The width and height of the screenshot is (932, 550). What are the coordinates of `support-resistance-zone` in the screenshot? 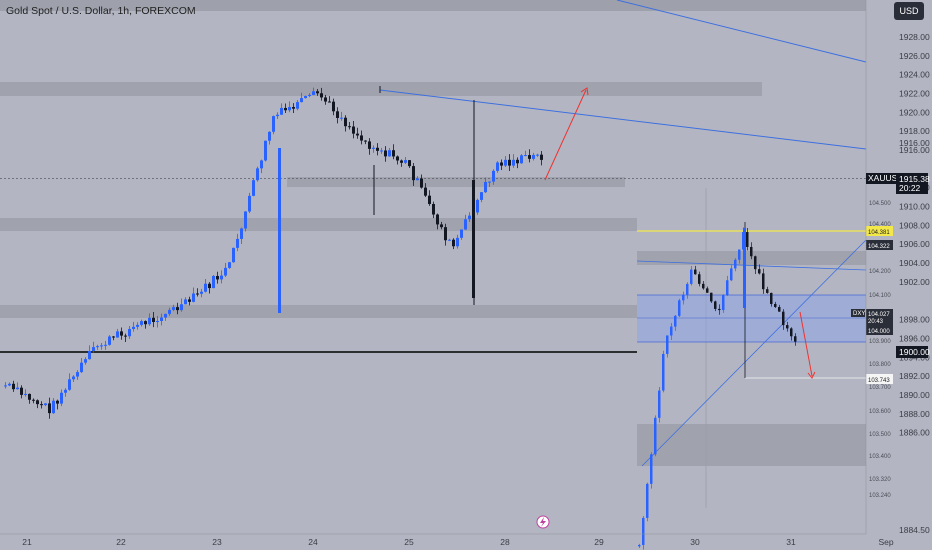 It's located at (318, 311).